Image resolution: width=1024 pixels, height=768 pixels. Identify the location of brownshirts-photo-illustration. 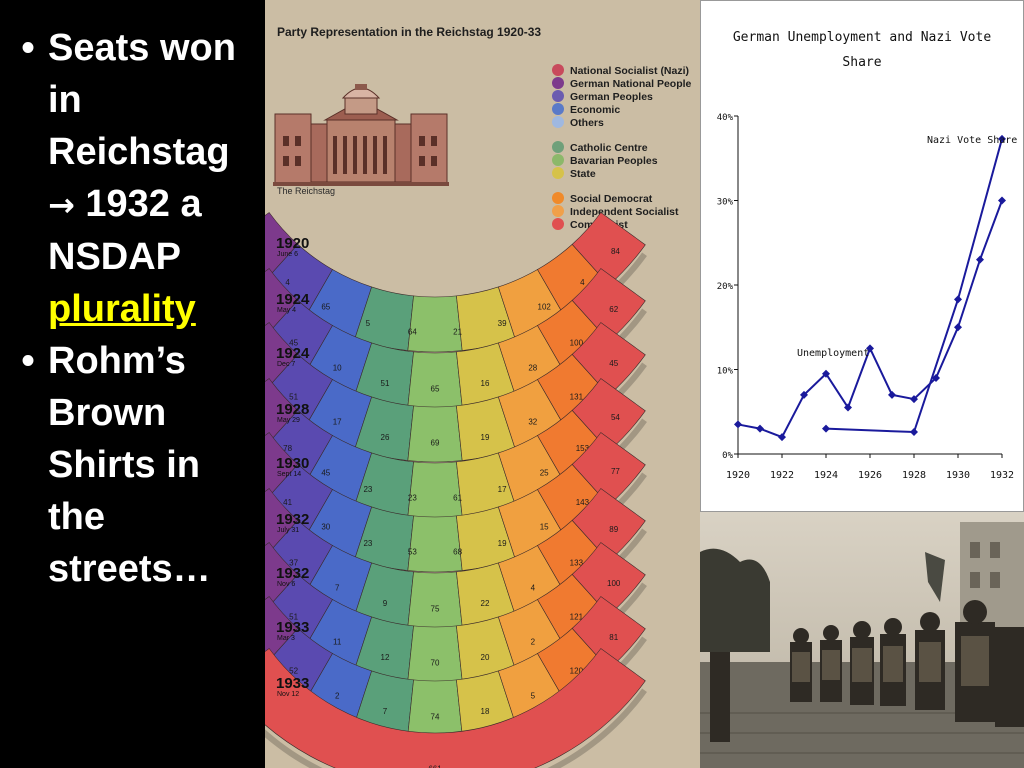
(862, 640).